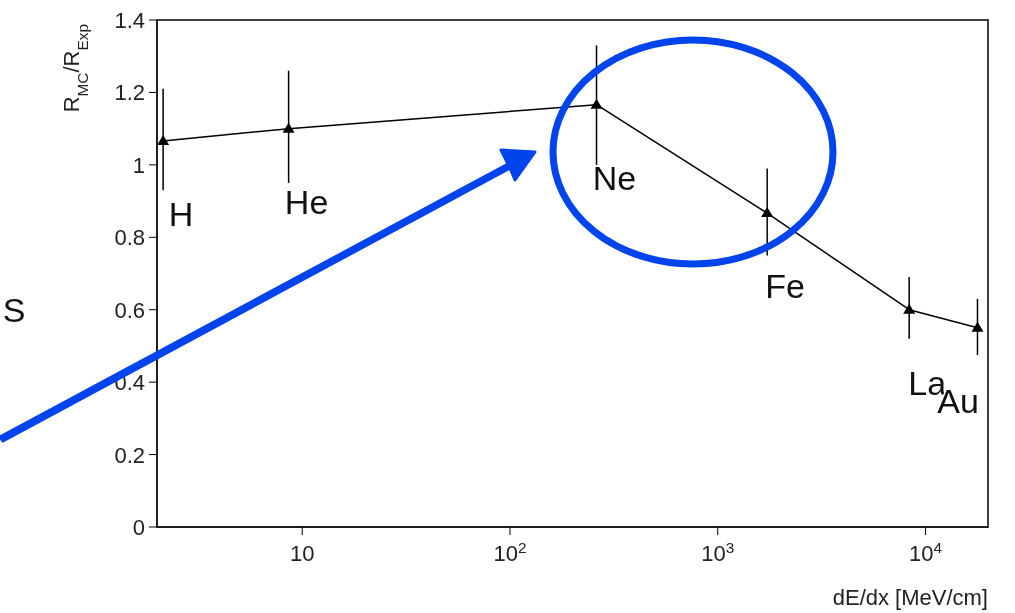  I want to click on x-tick-label: 10$^{2}$, so click(510, 552).